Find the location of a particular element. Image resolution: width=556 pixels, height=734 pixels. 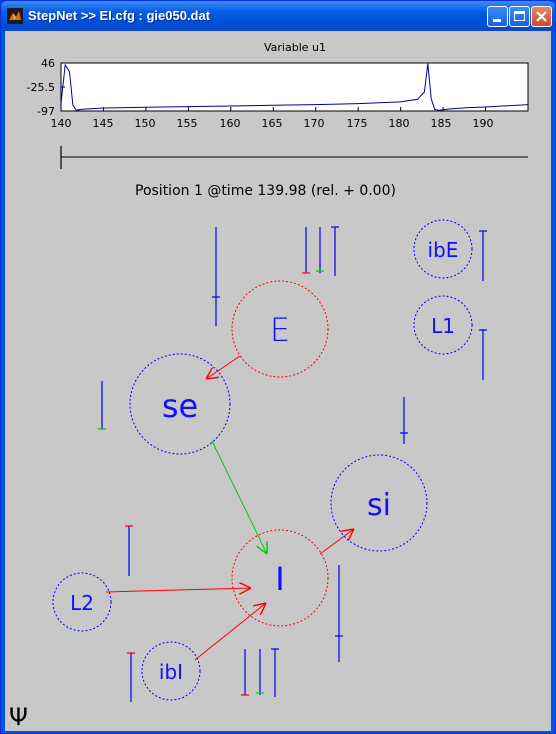

indicator-L1 is located at coordinates (483, 354).